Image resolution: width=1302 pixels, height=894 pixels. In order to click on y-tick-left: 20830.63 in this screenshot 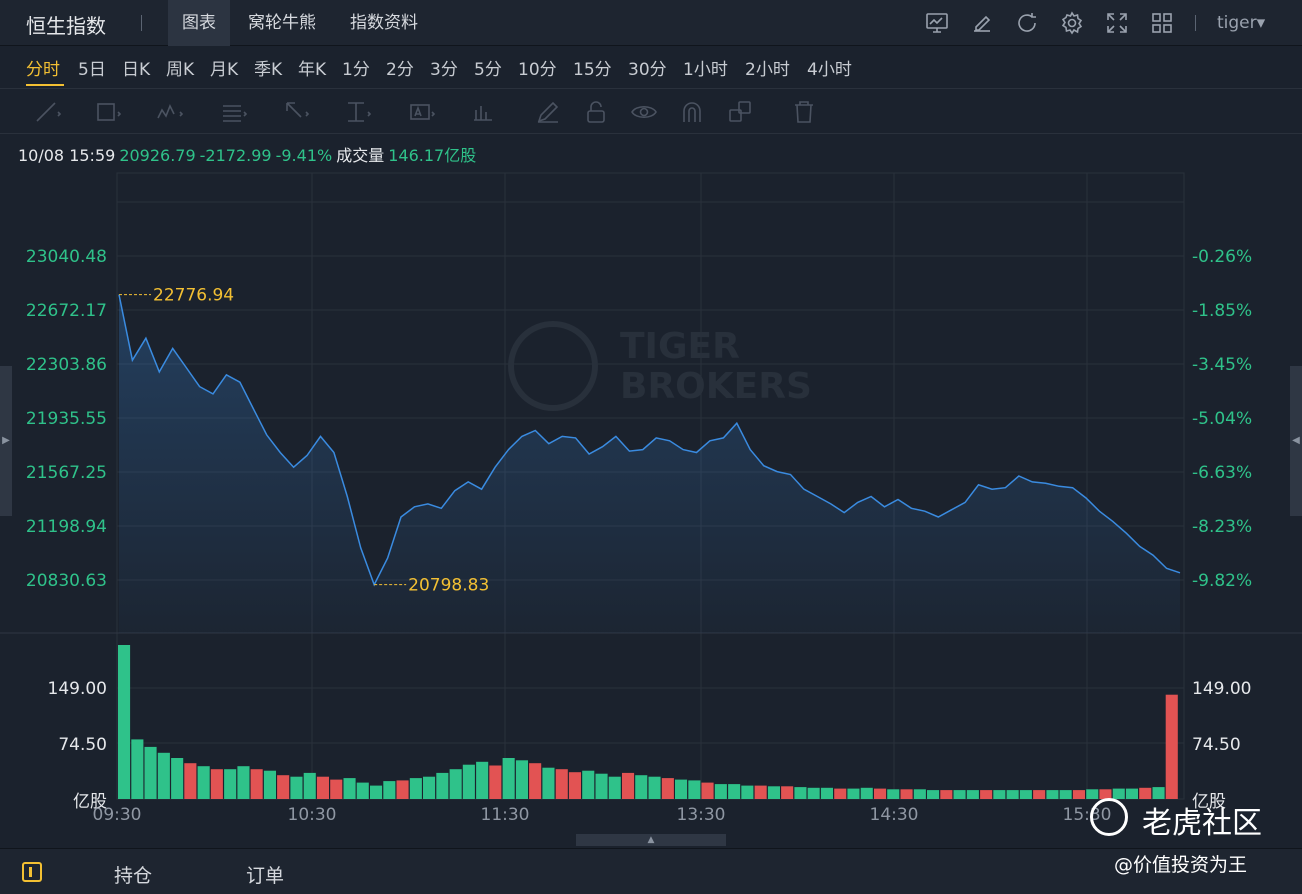, I will do `click(66, 581)`.